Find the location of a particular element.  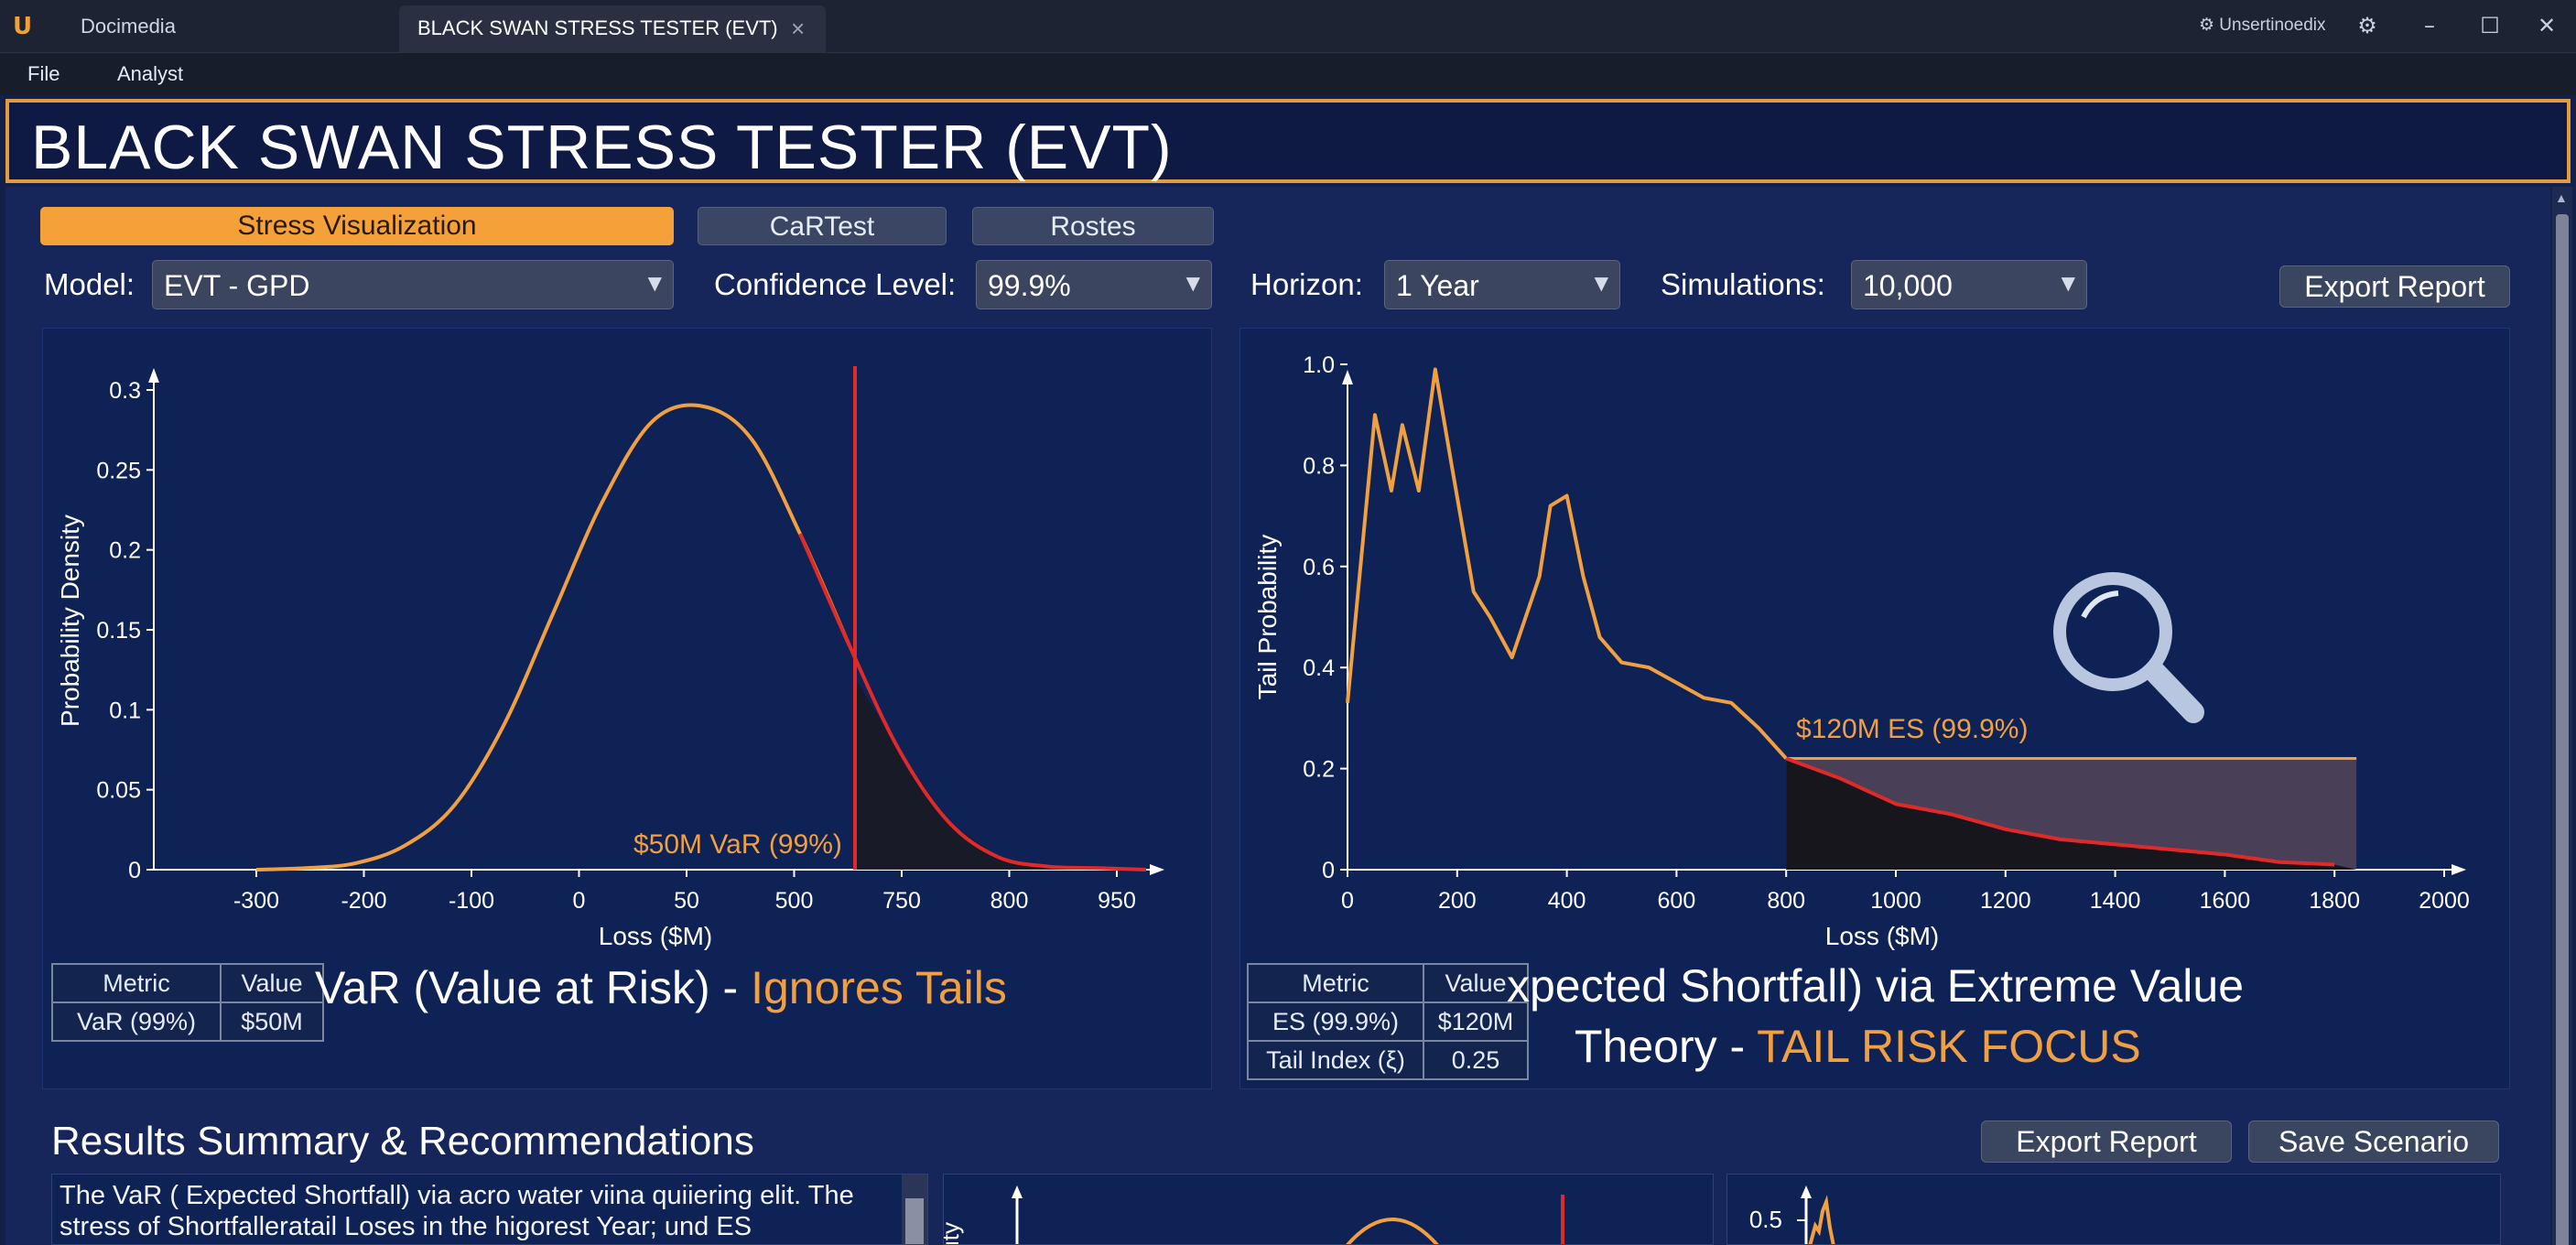

tail-probability-curve is located at coordinates (1567, 563).